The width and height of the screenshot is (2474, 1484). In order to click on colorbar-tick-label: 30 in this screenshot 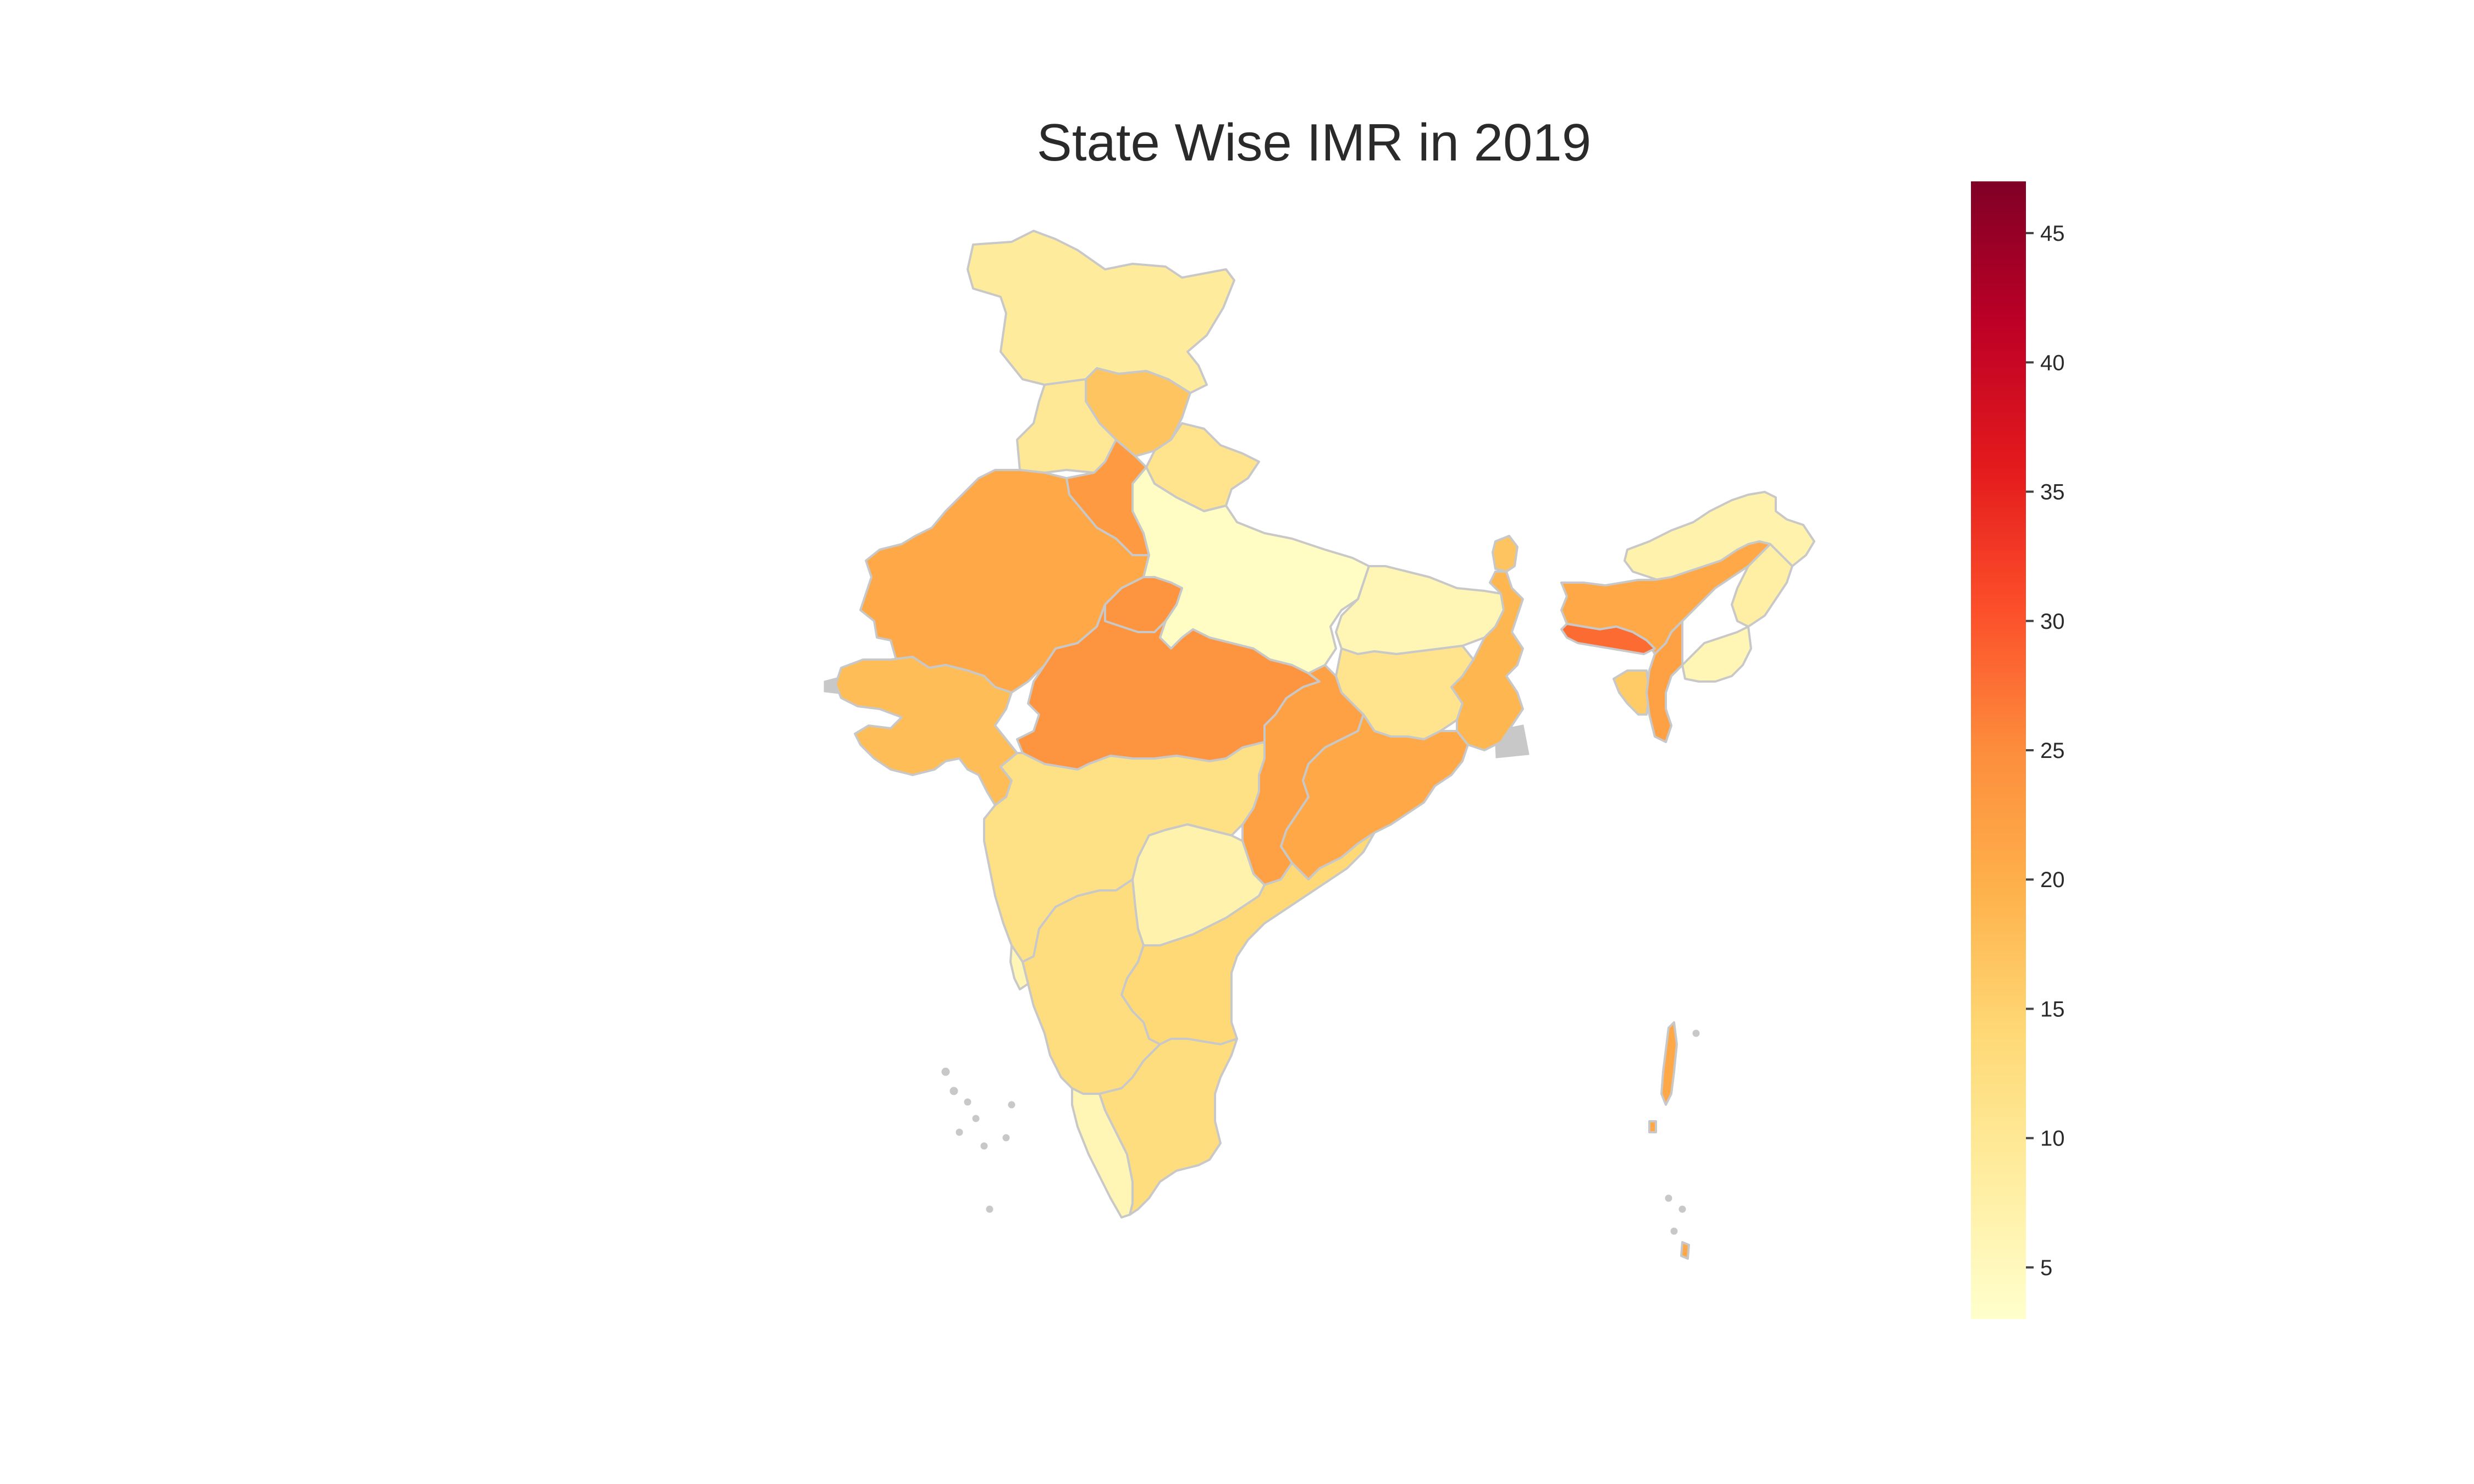, I will do `click(2052, 622)`.